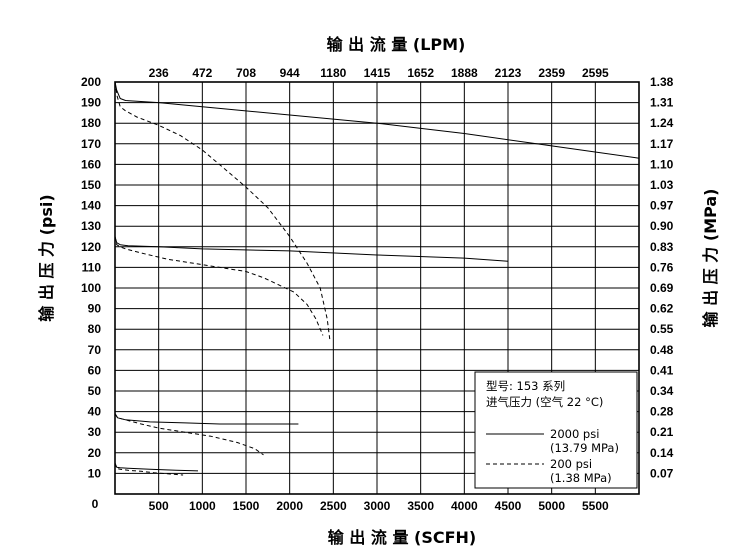  What do you see at coordinates (464, 506) in the screenshot?
I see `bottom-tick-label: 4000` at bounding box center [464, 506].